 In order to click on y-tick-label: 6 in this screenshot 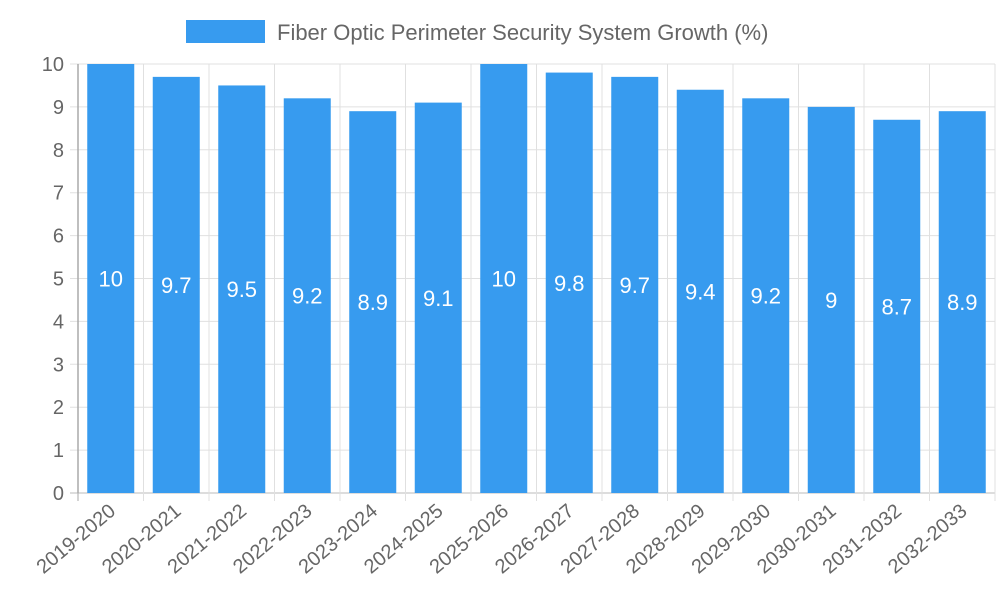, I will do `click(58, 237)`.